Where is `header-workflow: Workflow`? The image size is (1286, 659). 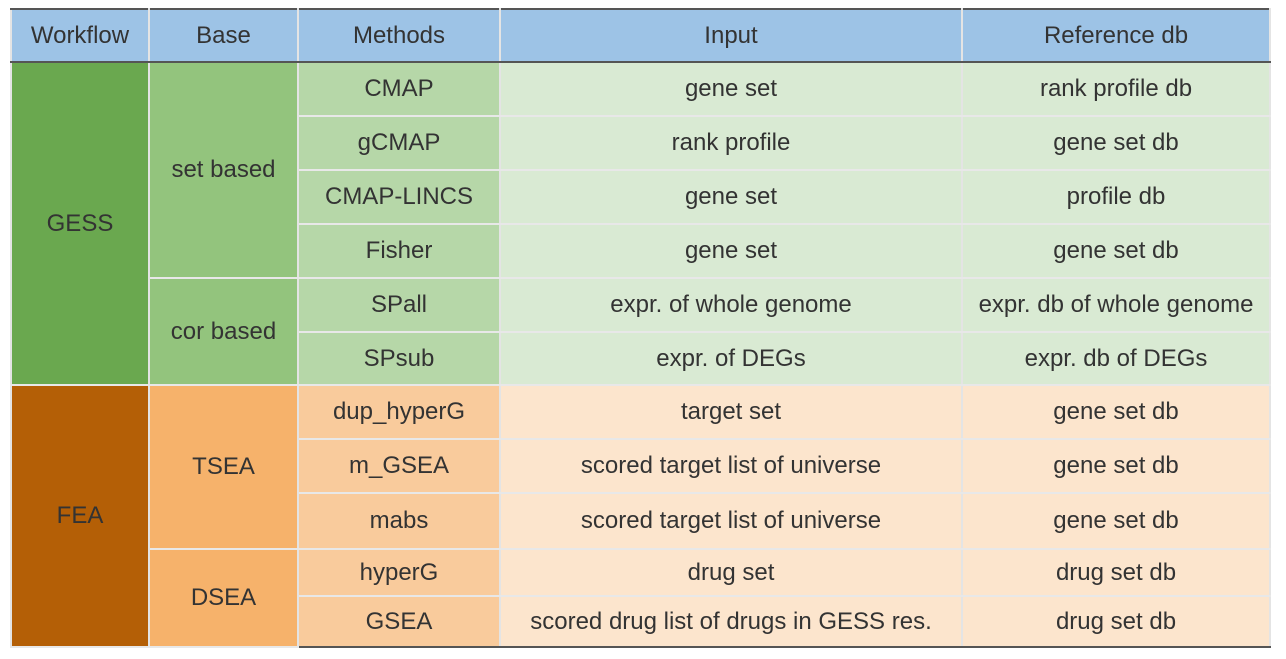 header-workflow: Workflow is located at coordinates (80, 35).